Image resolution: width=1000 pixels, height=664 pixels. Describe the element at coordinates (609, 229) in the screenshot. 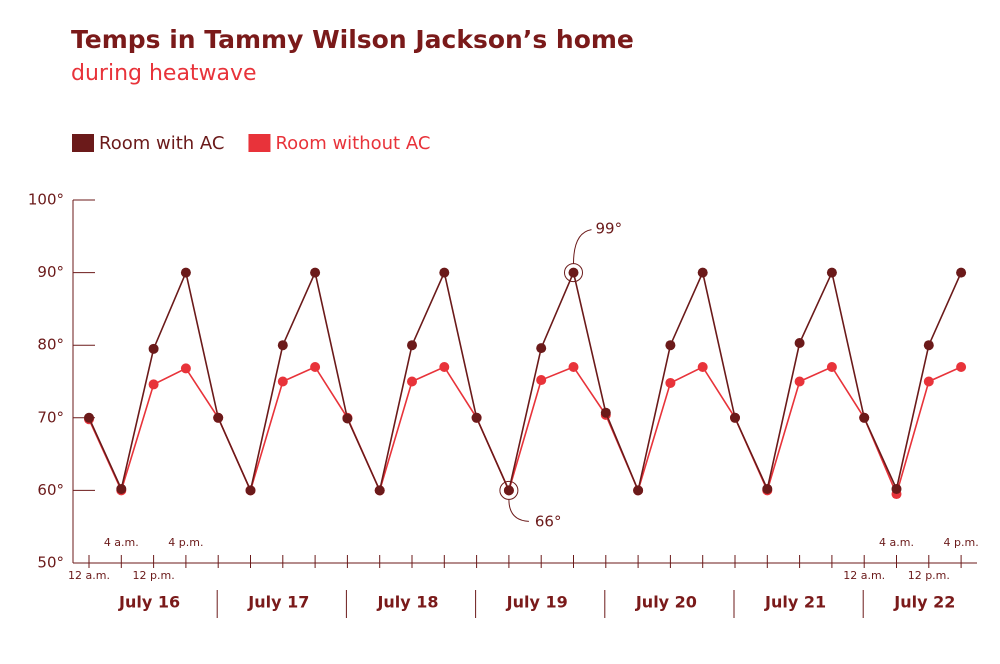

I see `annotation: 99°` at that location.